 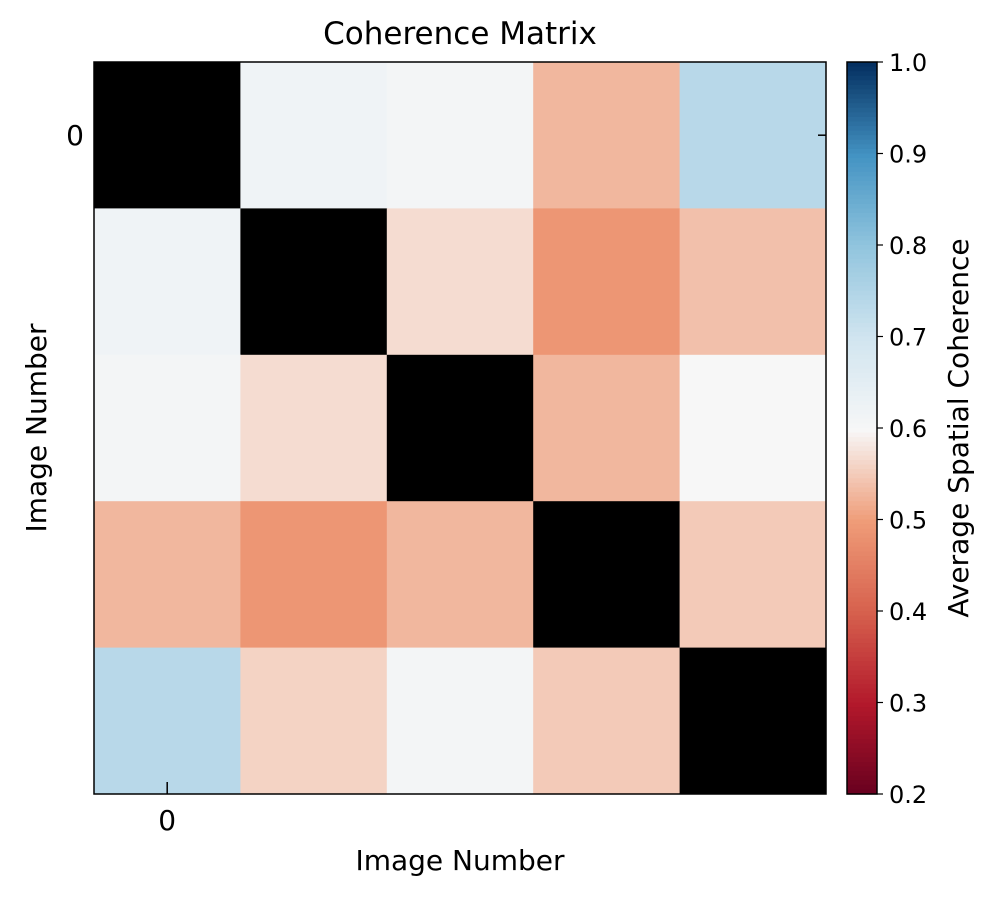 I want to click on colorbar-tick-label: 0.2, so click(x=908, y=795).